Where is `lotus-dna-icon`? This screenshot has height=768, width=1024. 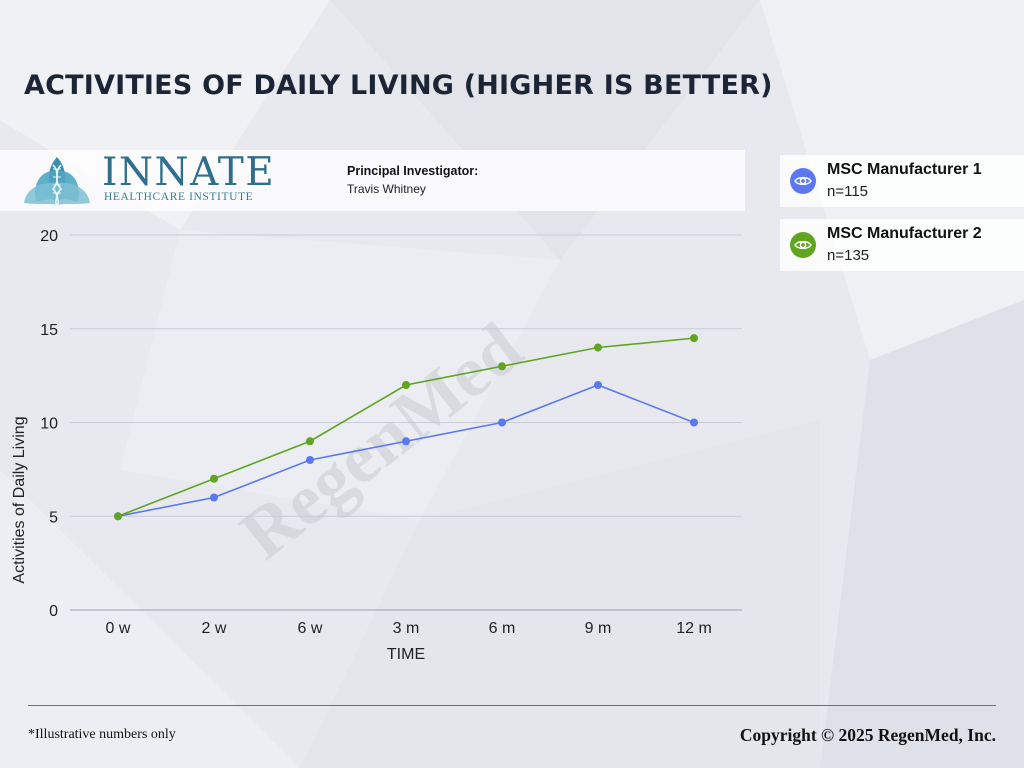
lotus-dna-icon is located at coordinates (57, 181).